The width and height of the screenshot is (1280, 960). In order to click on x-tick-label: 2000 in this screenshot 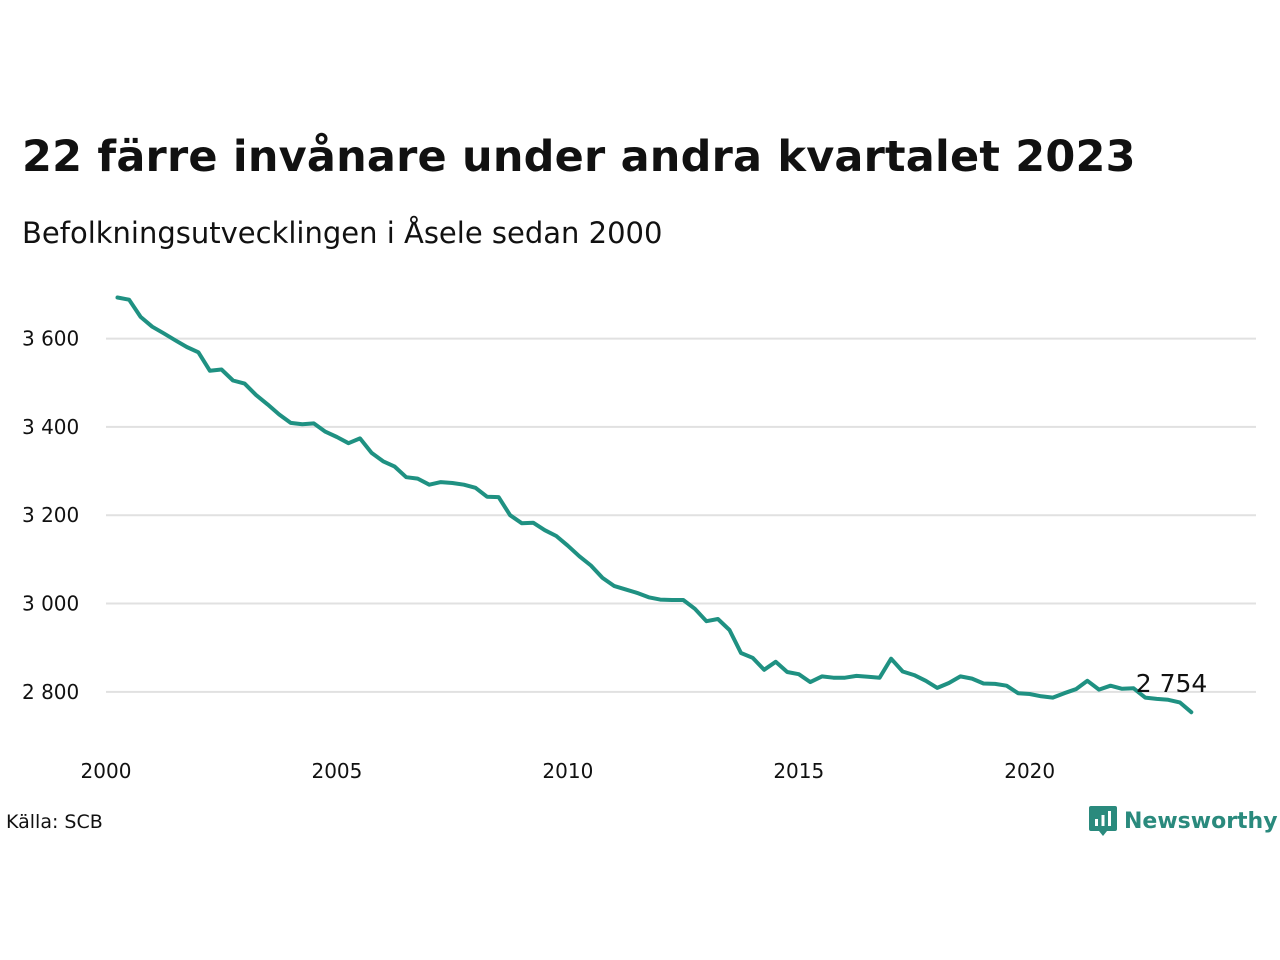, I will do `click(106, 771)`.